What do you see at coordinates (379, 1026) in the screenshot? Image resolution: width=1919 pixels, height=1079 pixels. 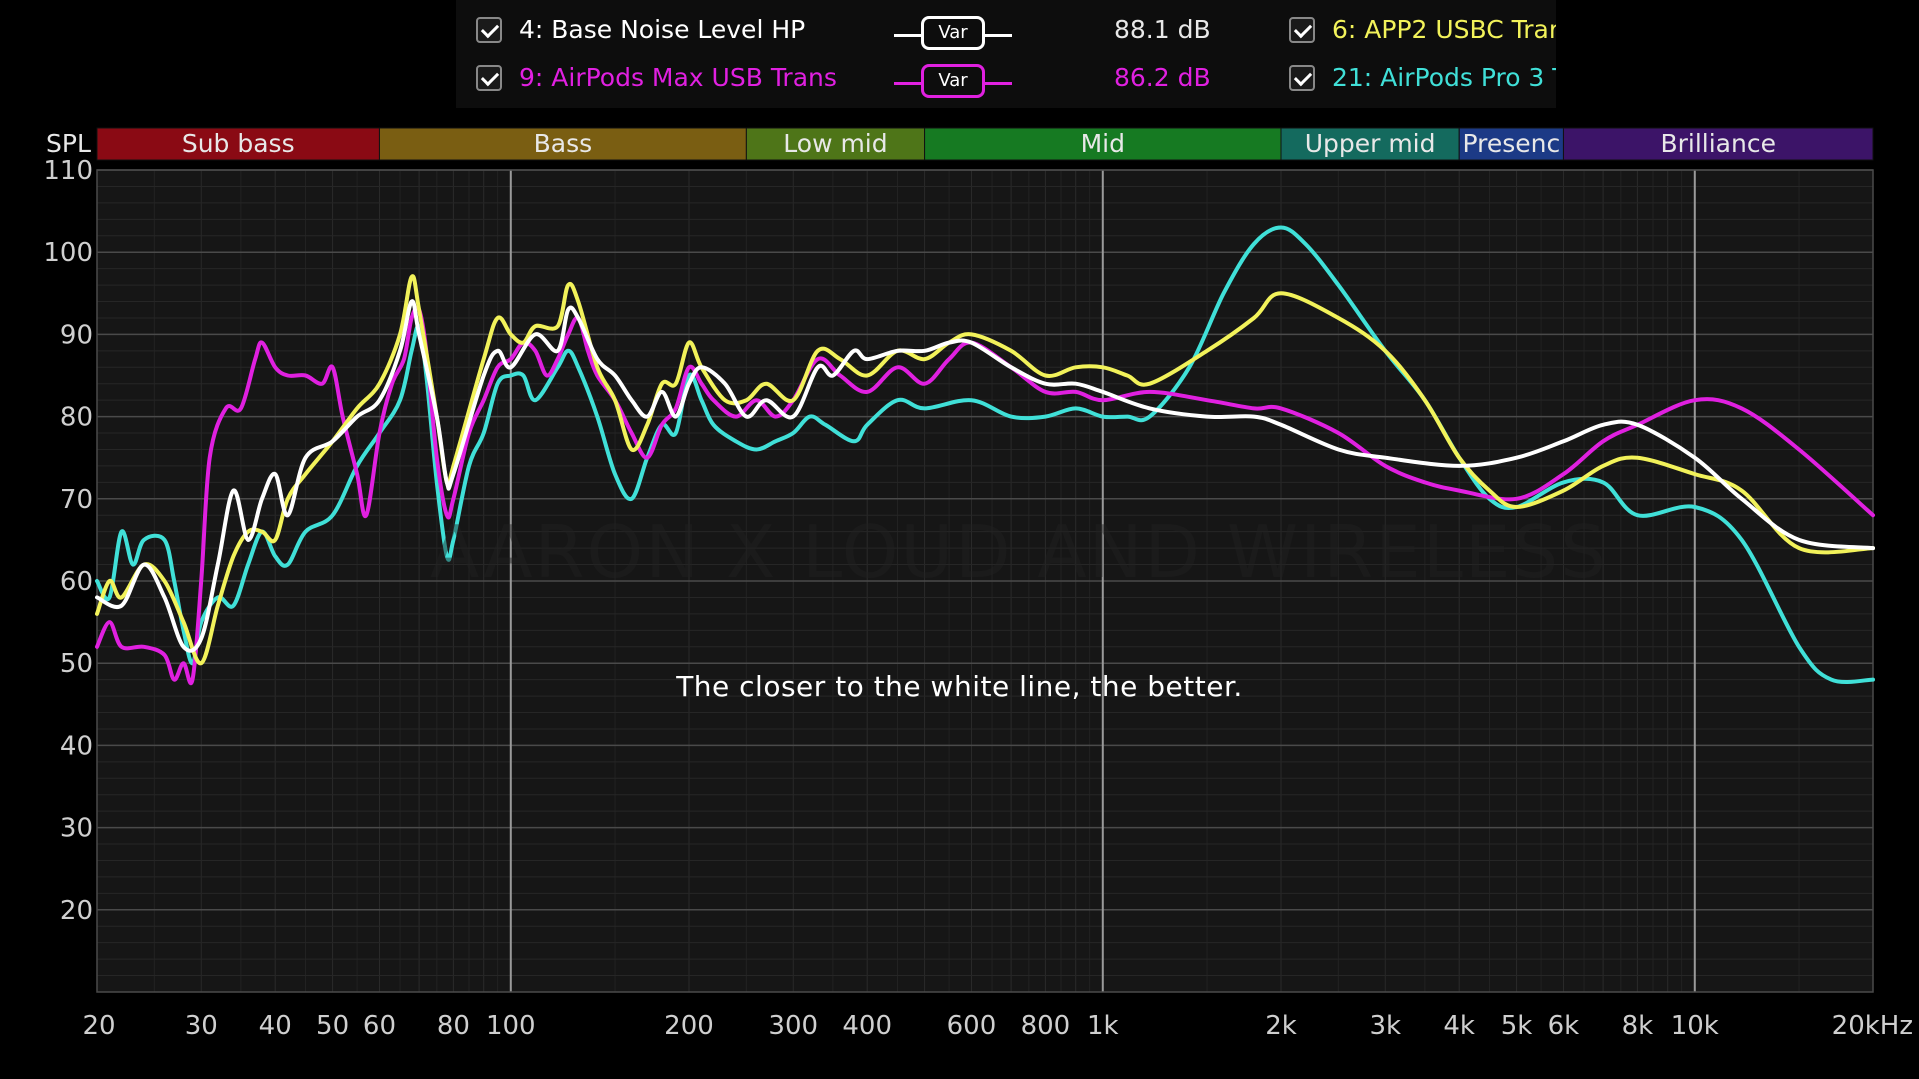 I see `x-tick-label: 60` at bounding box center [379, 1026].